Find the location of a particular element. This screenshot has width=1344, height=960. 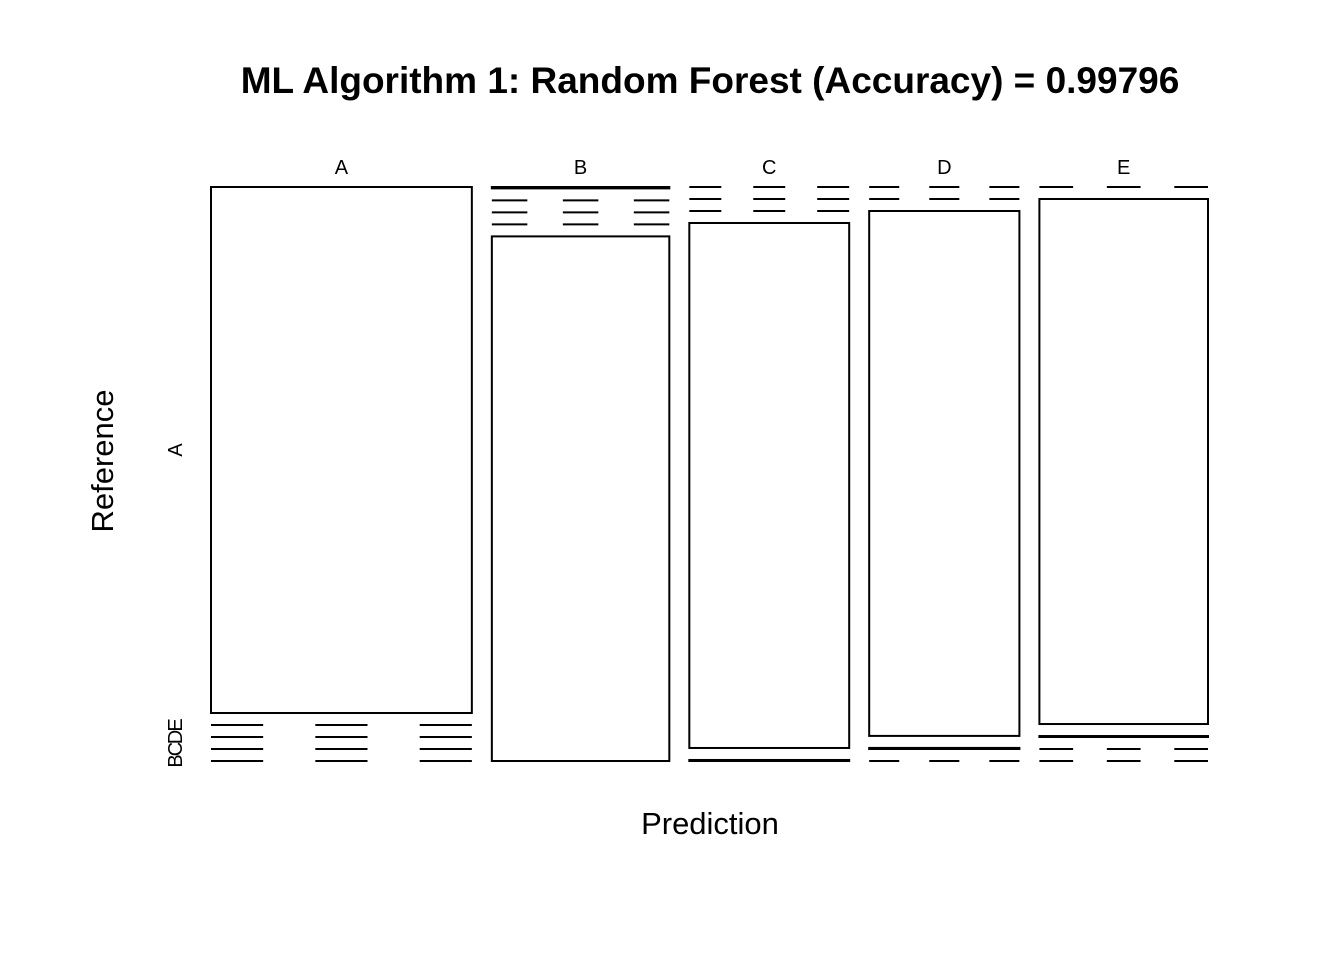

mosaic-tile-pred-E-ref-E is located at coordinates (1123, 462).